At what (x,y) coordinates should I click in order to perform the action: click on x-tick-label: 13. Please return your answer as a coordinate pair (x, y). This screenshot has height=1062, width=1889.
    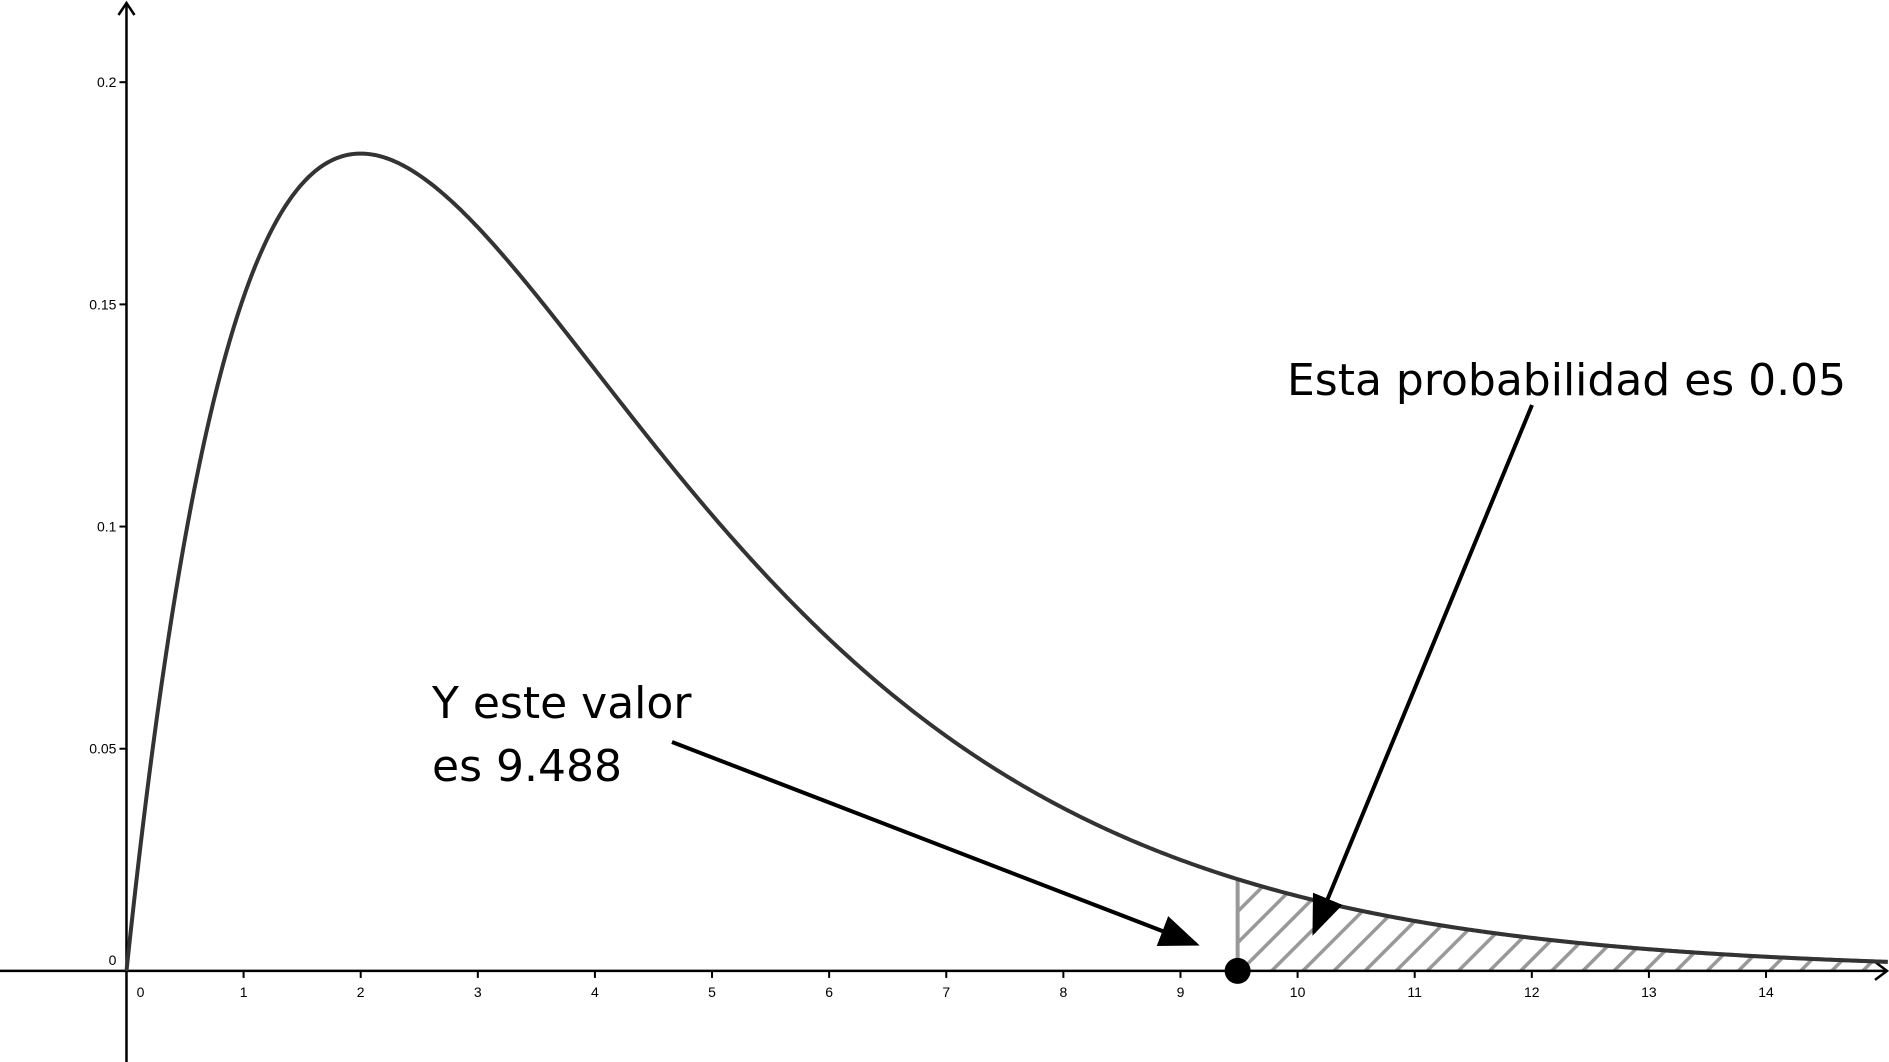
    Looking at the image, I should click on (1649, 992).